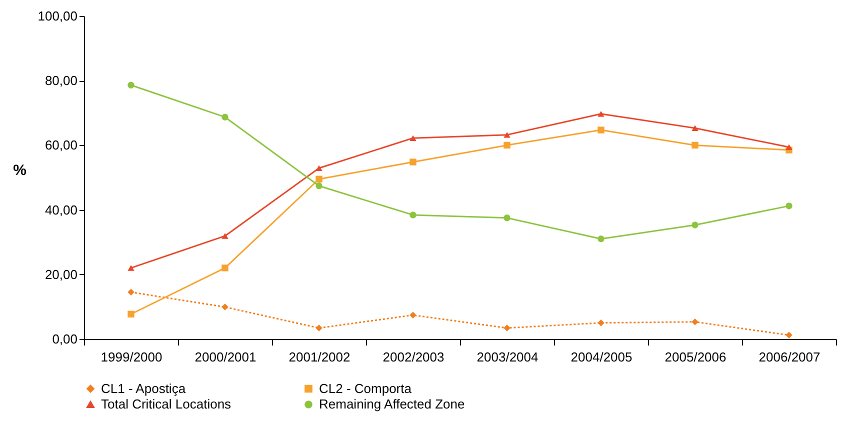  What do you see at coordinates (166, 404) in the screenshot?
I see `legend-label: Total Critical Locations` at bounding box center [166, 404].